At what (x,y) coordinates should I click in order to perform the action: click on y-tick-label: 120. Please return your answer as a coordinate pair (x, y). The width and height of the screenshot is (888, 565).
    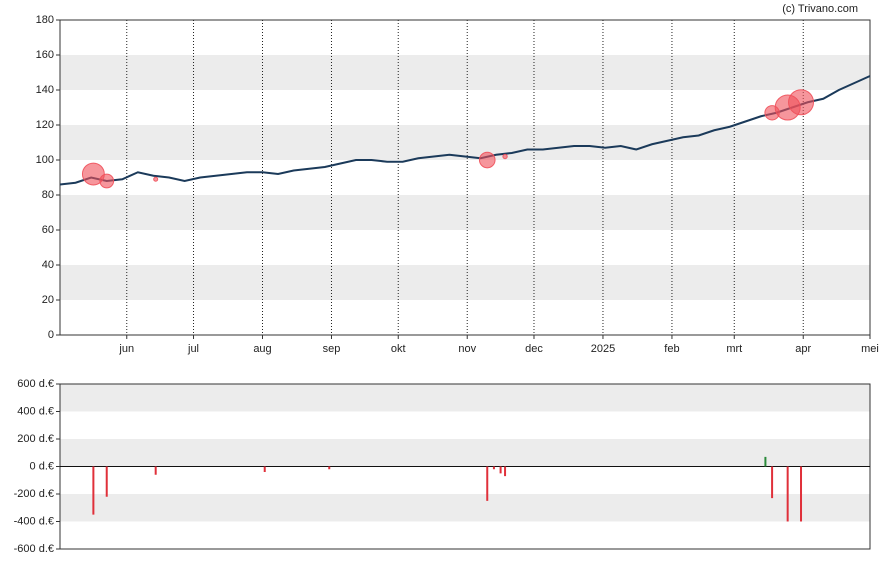
    Looking at the image, I should click on (45, 125).